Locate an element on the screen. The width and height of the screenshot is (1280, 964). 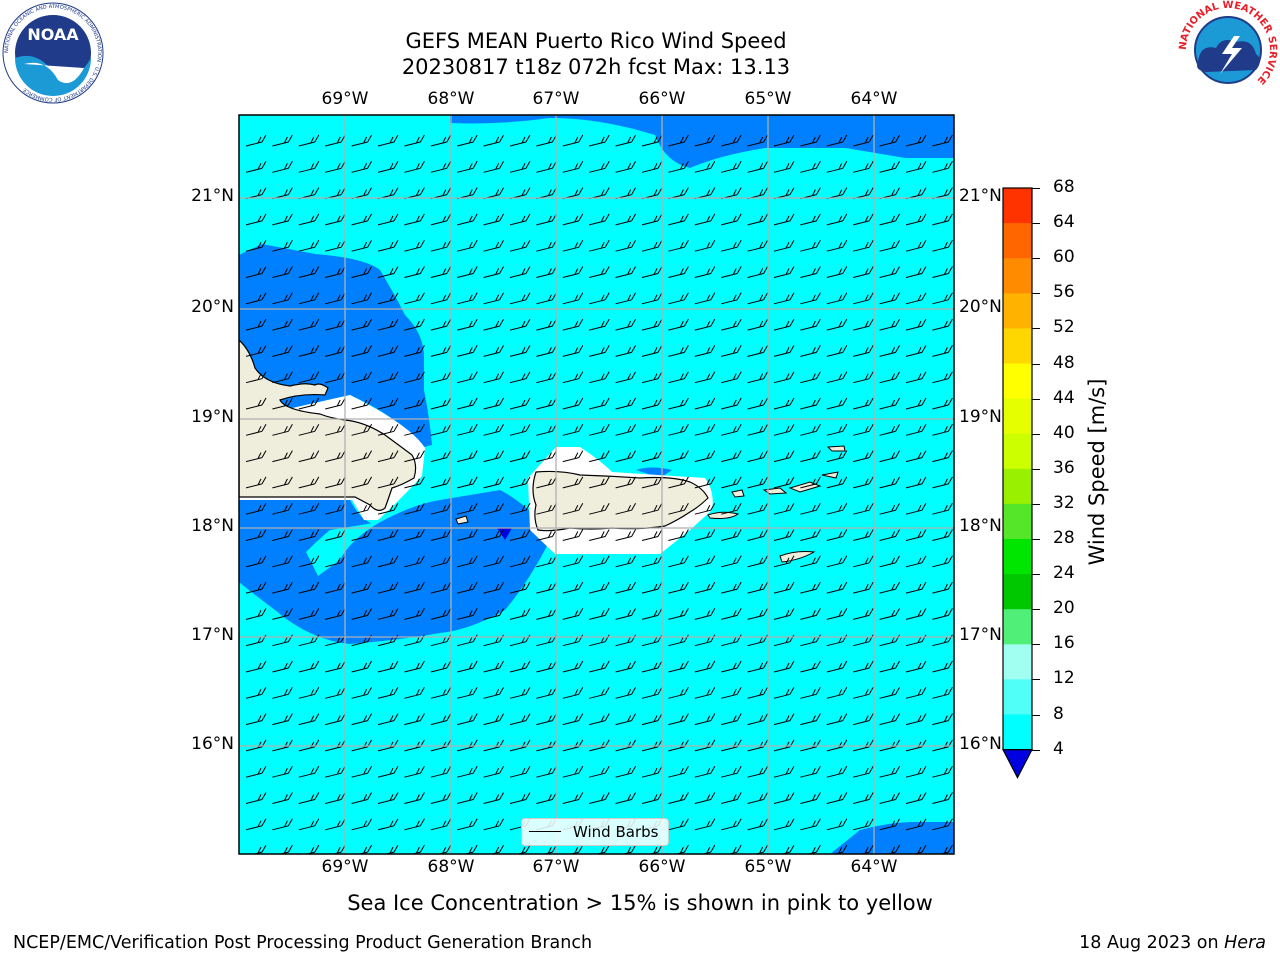
lon-label-top: 64°W is located at coordinates (874, 99).